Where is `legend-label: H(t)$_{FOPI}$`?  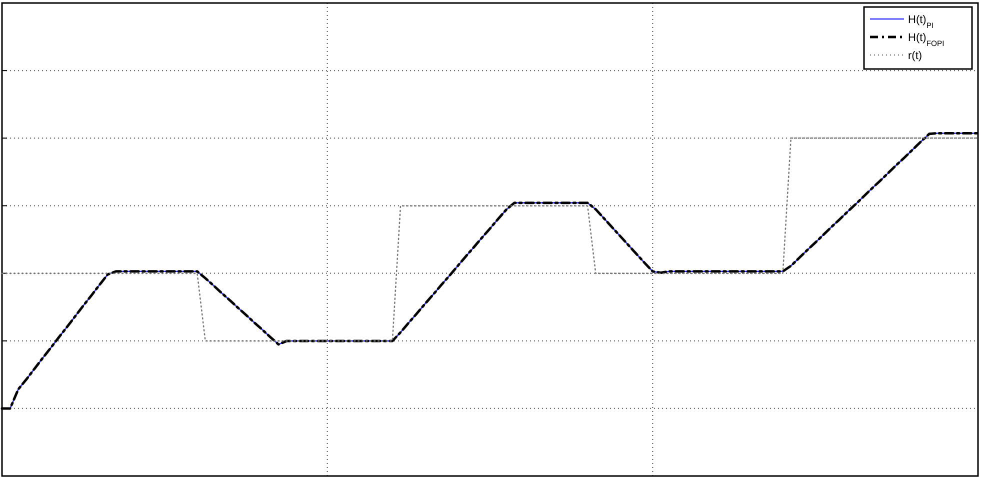 legend-label: H(t)$_{FOPI}$ is located at coordinates (926, 40).